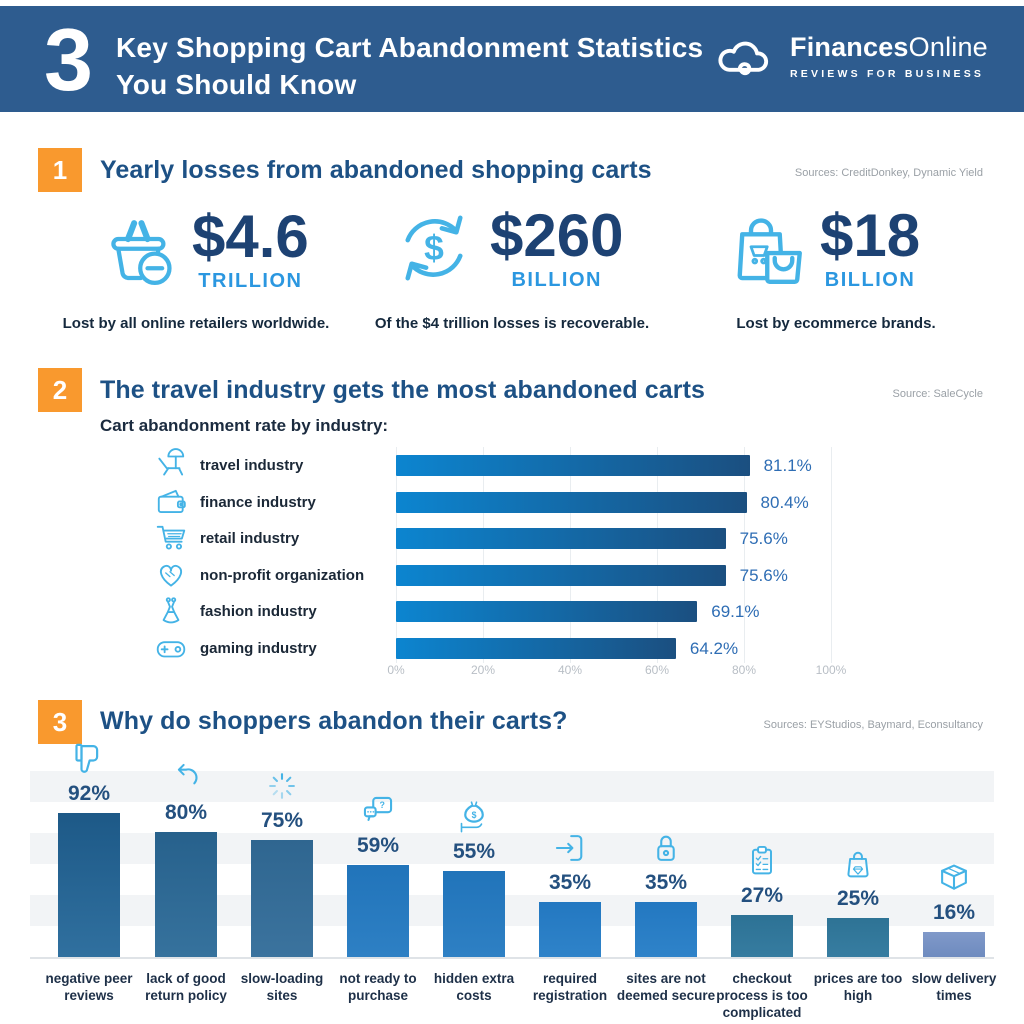 Image resolution: width=1024 pixels, height=1024 pixels. Describe the element at coordinates (474, 876) in the screenshot. I see `chart-col-hidden-costs: $ 55%` at that location.